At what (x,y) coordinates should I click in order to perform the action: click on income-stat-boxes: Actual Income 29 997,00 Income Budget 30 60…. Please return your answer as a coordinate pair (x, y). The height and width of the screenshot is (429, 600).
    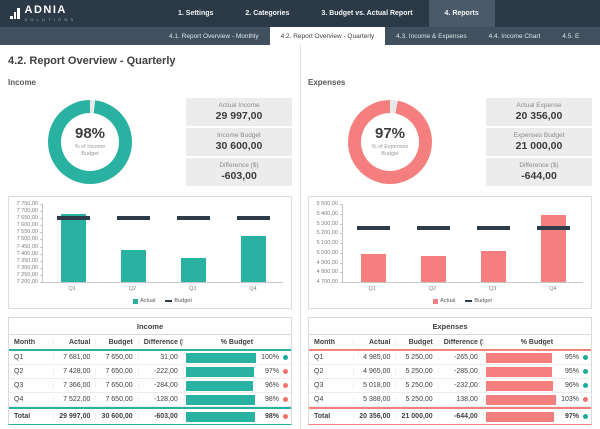
    Looking at the image, I should click on (239, 142).